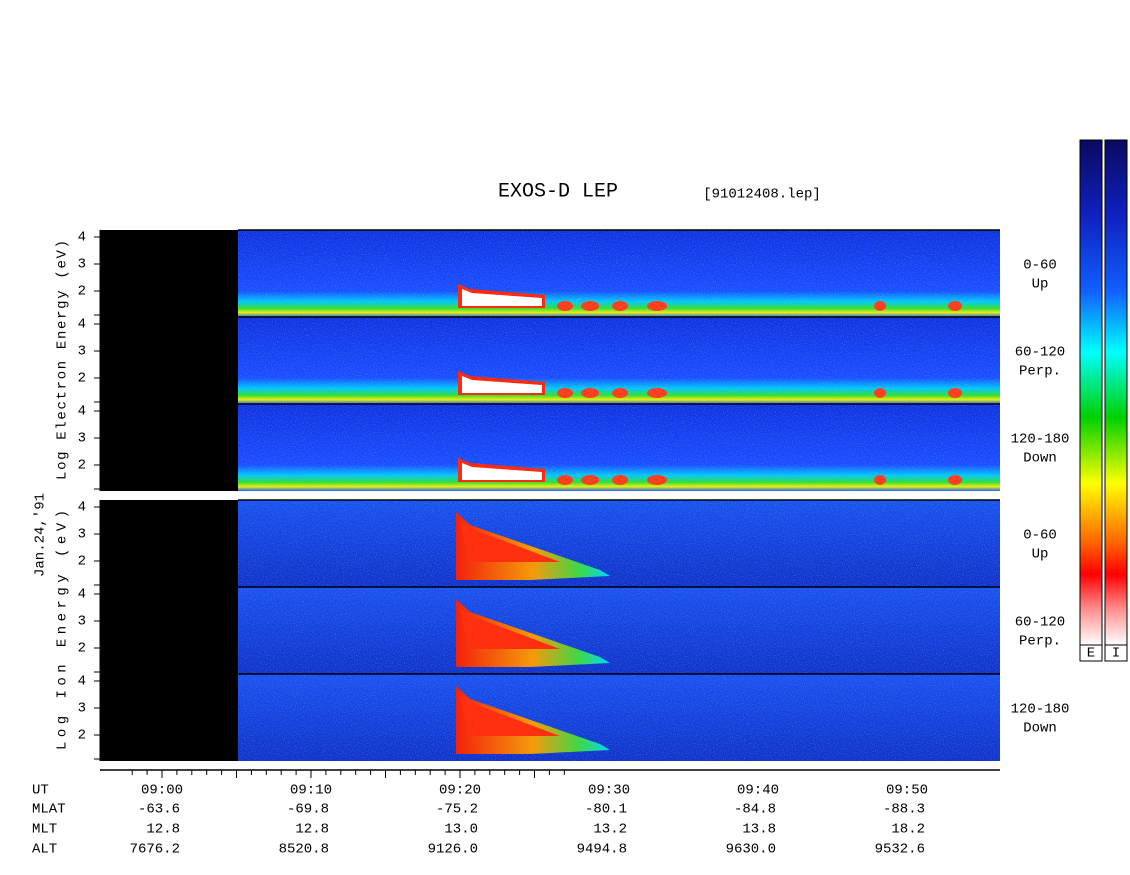  Describe the element at coordinates (460, 791) in the screenshot. I see `x-tick-label: 09:20` at that location.